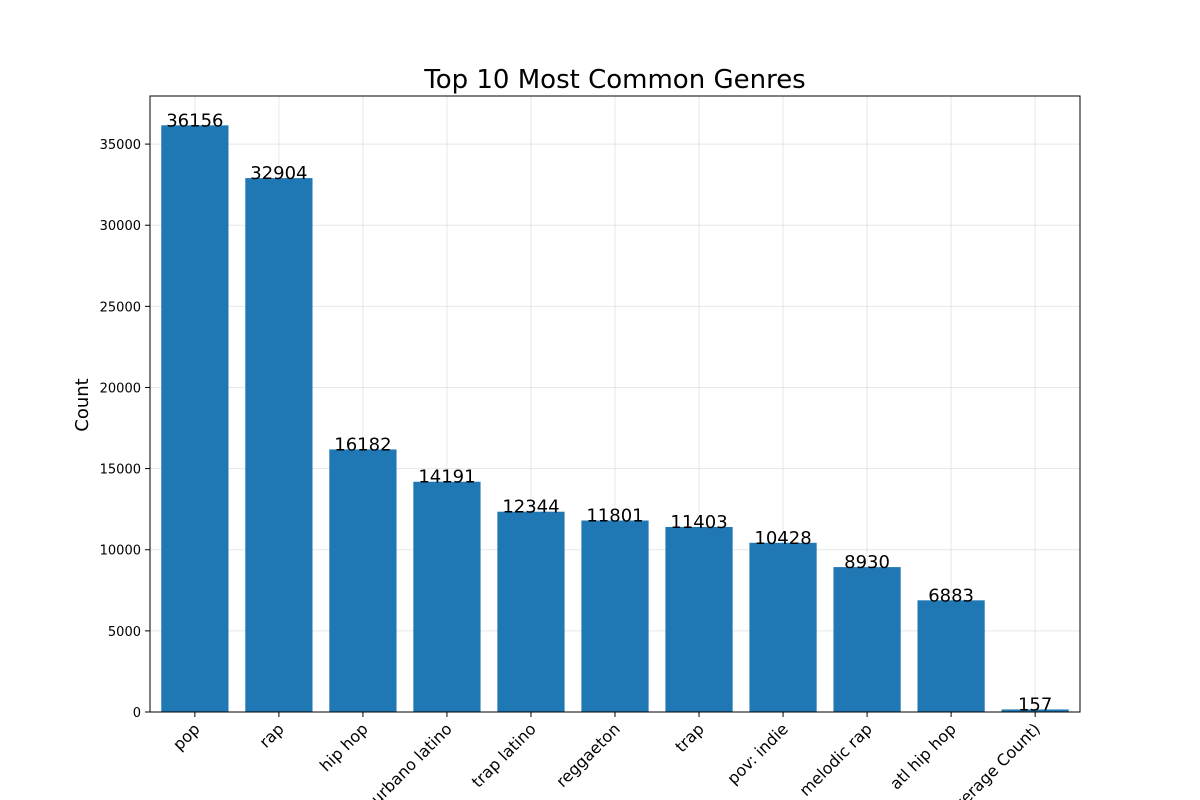 The width and height of the screenshot is (1200, 800). I want to click on bar-value-label: 11801, so click(614, 516).